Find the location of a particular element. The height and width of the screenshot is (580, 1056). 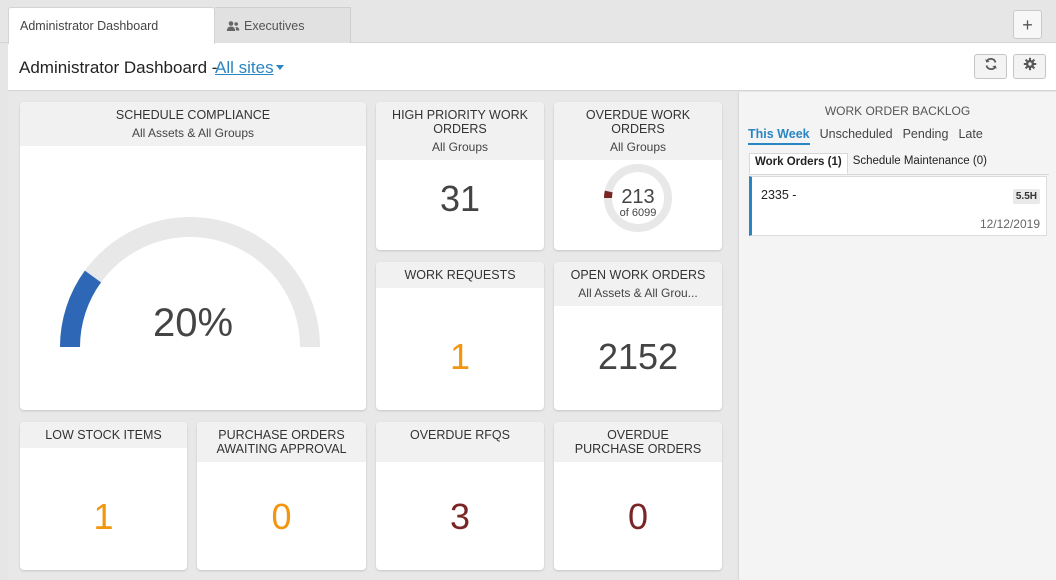

site-selector: All sites is located at coordinates (244, 67).